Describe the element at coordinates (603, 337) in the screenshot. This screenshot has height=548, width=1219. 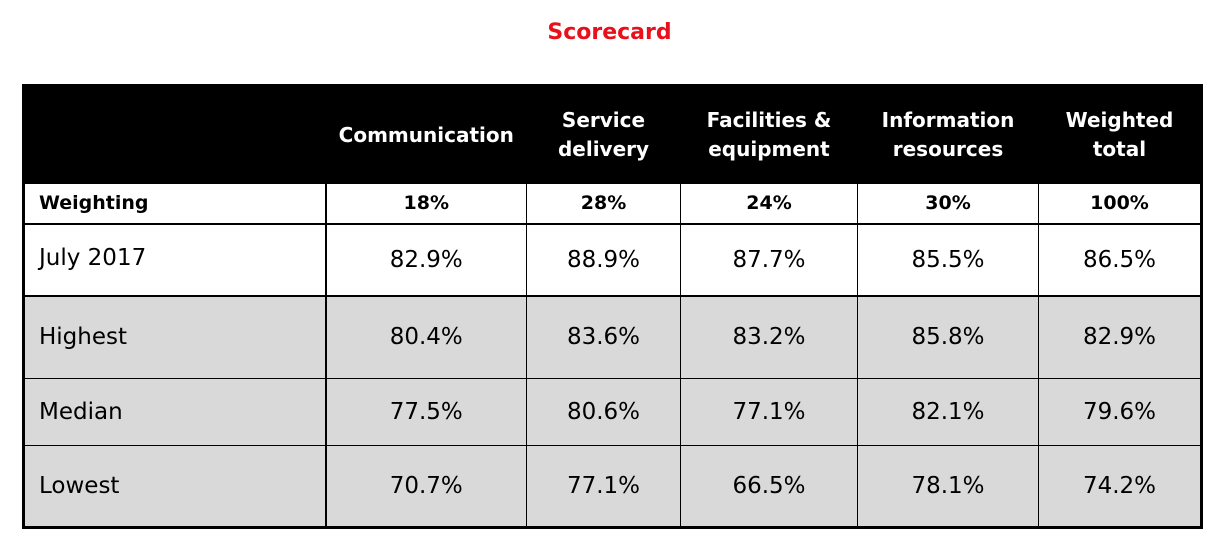
I see `table-cell: 83.6%` at that location.